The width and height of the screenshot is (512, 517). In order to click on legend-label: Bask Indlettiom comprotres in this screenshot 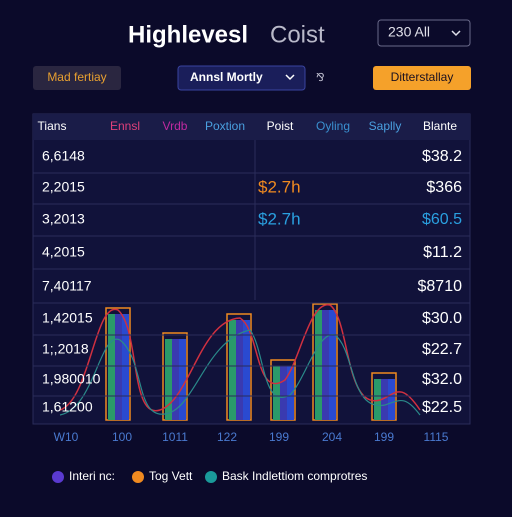, I will do `click(294, 476)`.